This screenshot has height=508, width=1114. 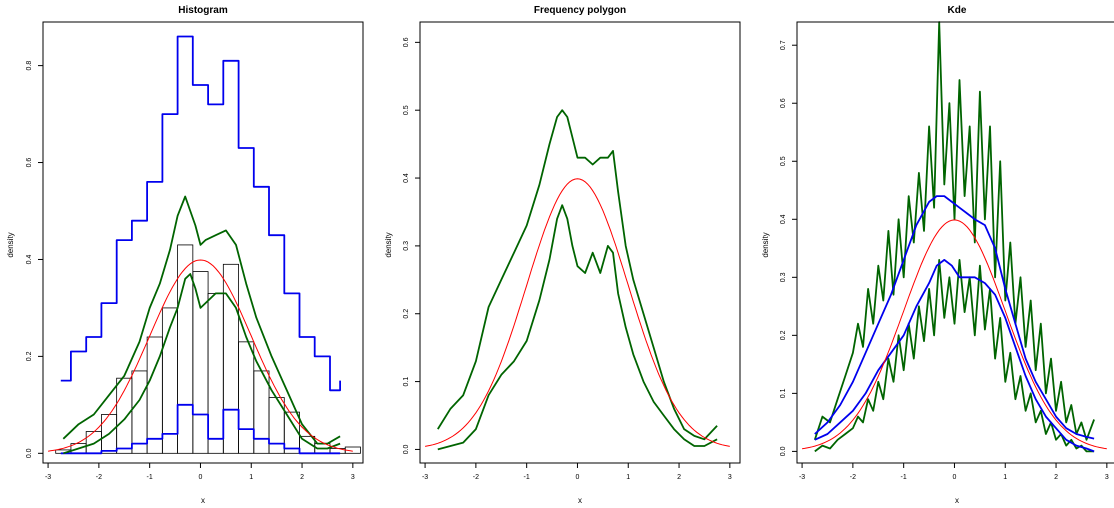 What do you see at coordinates (203, 10) in the screenshot?
I see `panel-title: Histogram` at bounding box center [203, 10].